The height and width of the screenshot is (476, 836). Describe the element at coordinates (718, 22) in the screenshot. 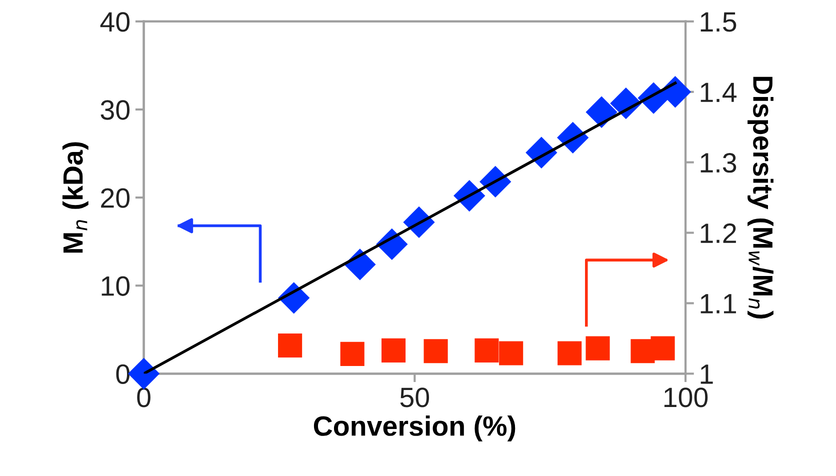

I see `y2-tick-label: 1.5` at that location.